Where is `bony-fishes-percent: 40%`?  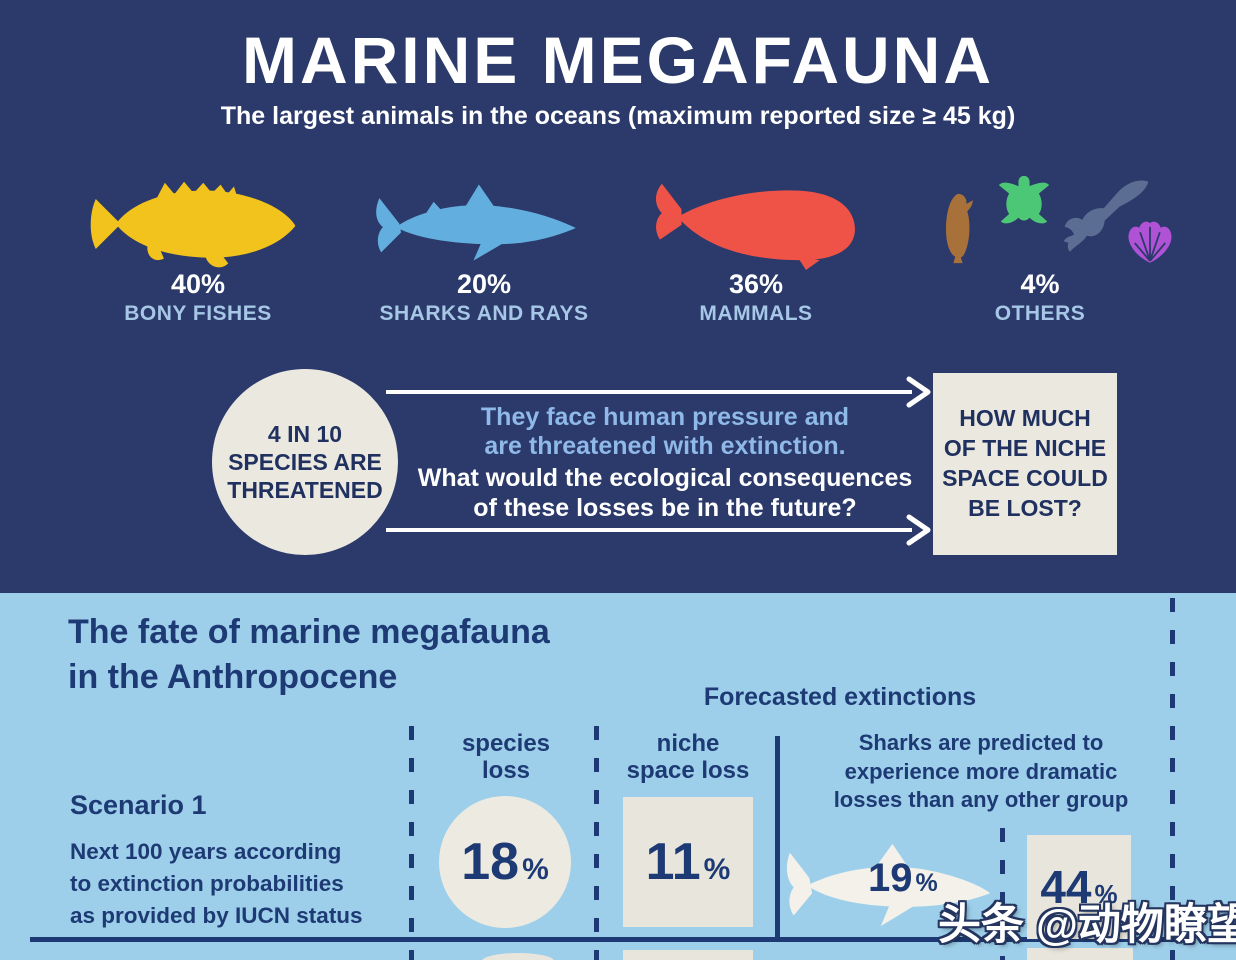 bony-fishes-percent: 40% is located at coordinates (198, 284).